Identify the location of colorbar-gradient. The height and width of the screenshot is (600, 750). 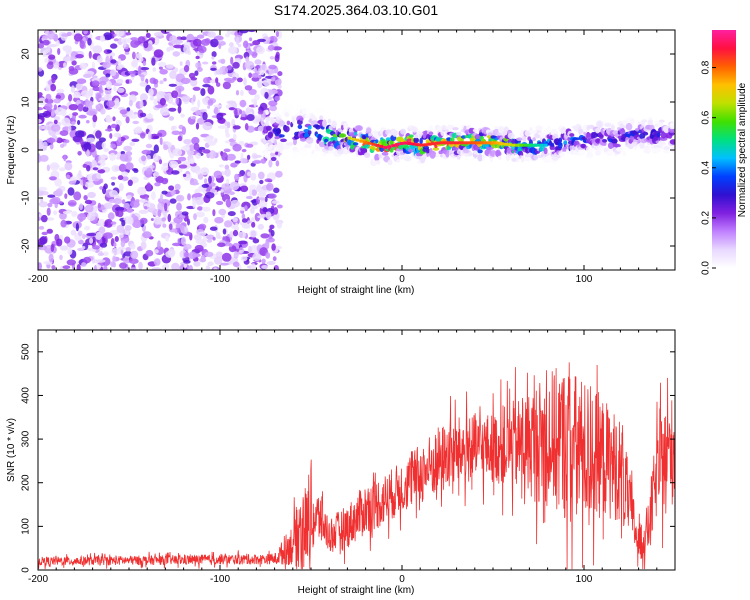
(724, 149).